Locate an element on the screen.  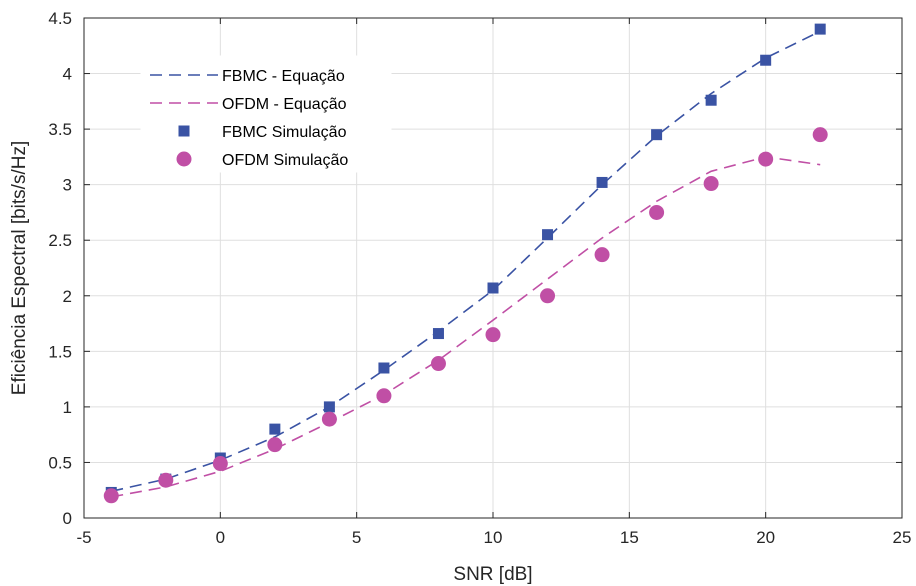
y-tick-label: 2 is located at coordinates (67, 296).